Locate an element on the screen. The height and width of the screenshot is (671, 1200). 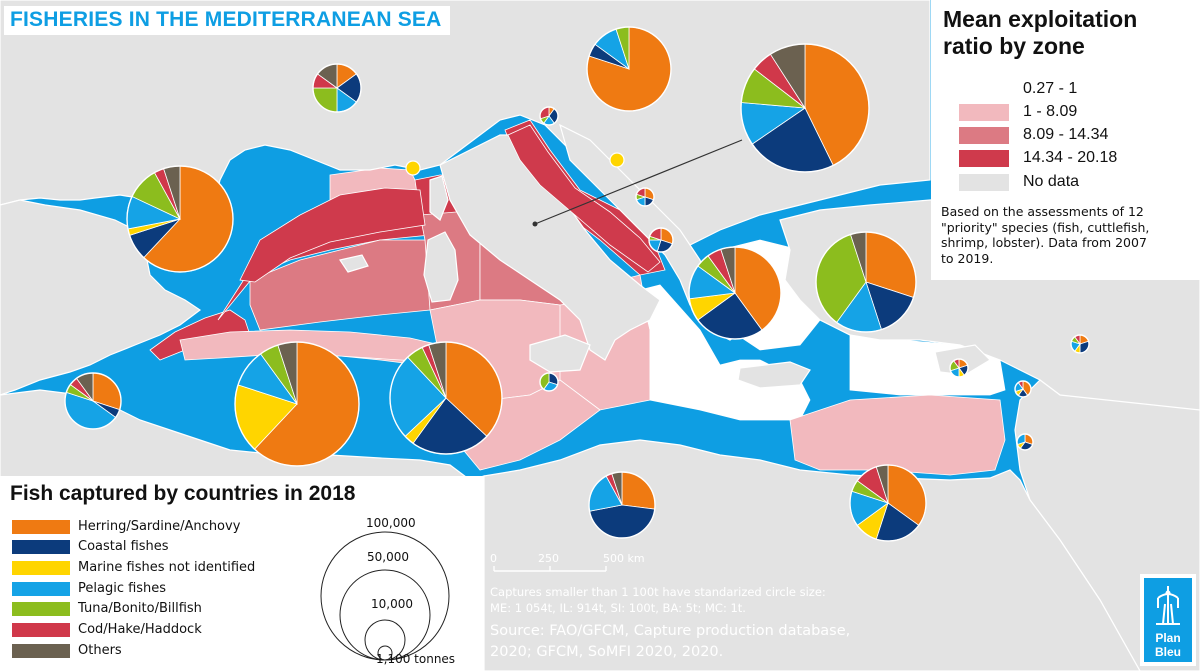
pie-croatia-outline is located at coordinates (805, 108).